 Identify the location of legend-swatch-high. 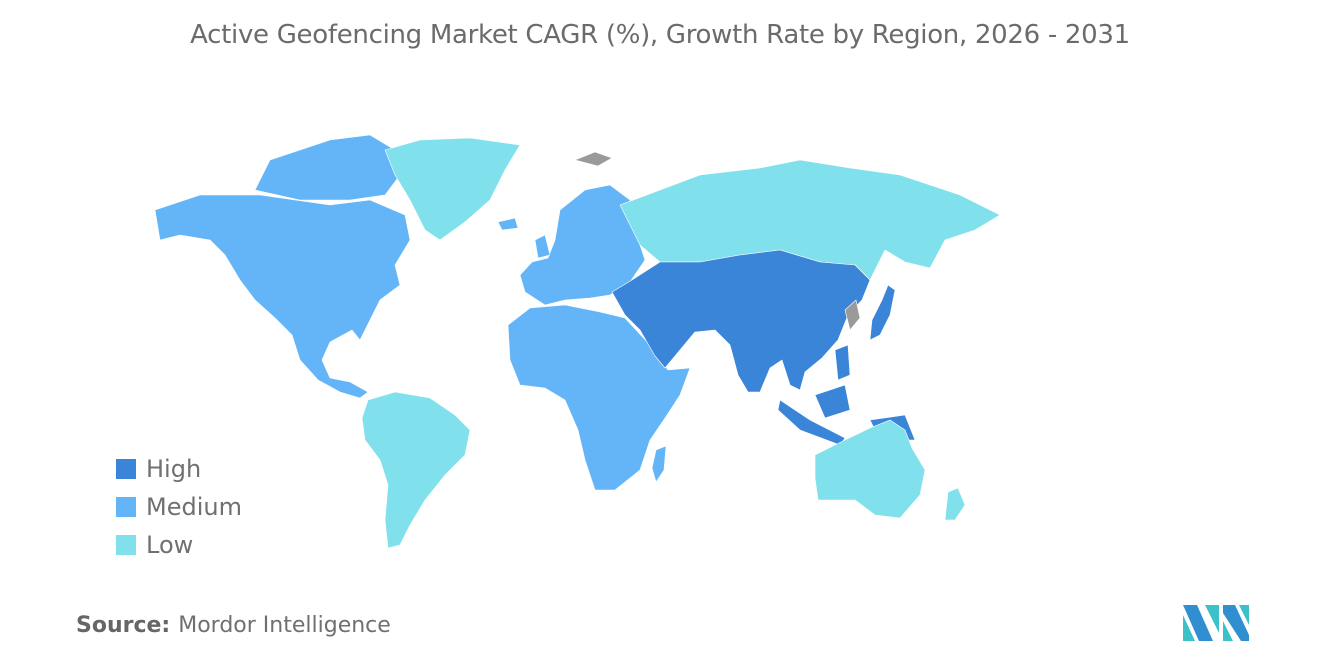
(126, 469).